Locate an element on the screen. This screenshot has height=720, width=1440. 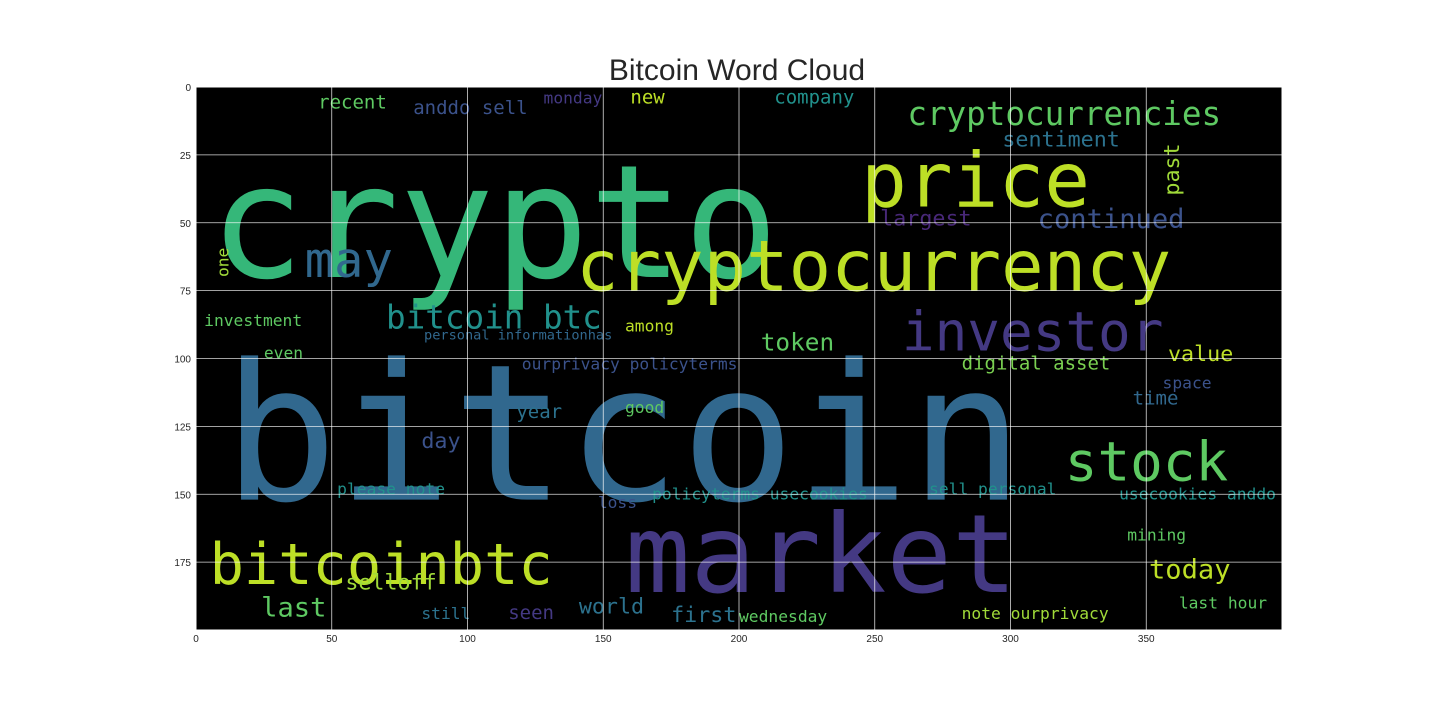
word-monday: monday is located at coordinates (573, 97).